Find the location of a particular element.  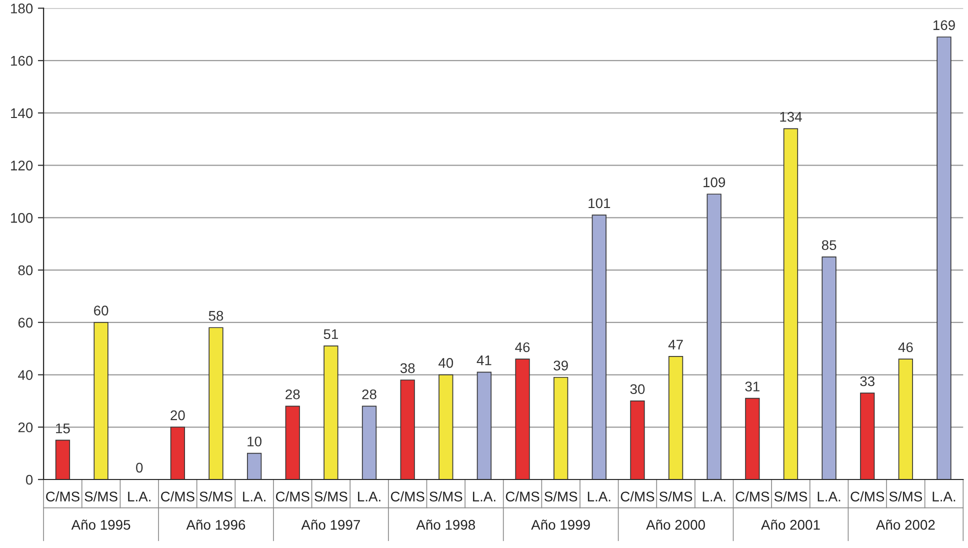

data-label: 134 is located at coordinates (791, 117).